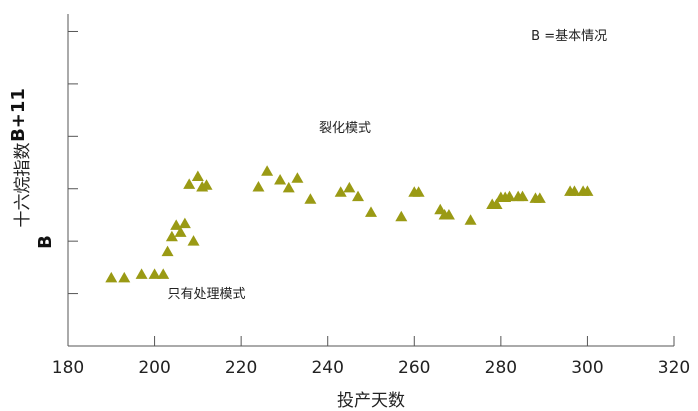 The height and width of the screenshot is (411, 698). What do you see at coordinates (345, 128) in the screenshot?
I see `annotation-0: 裂化模式` at bounding box center [345, 128].